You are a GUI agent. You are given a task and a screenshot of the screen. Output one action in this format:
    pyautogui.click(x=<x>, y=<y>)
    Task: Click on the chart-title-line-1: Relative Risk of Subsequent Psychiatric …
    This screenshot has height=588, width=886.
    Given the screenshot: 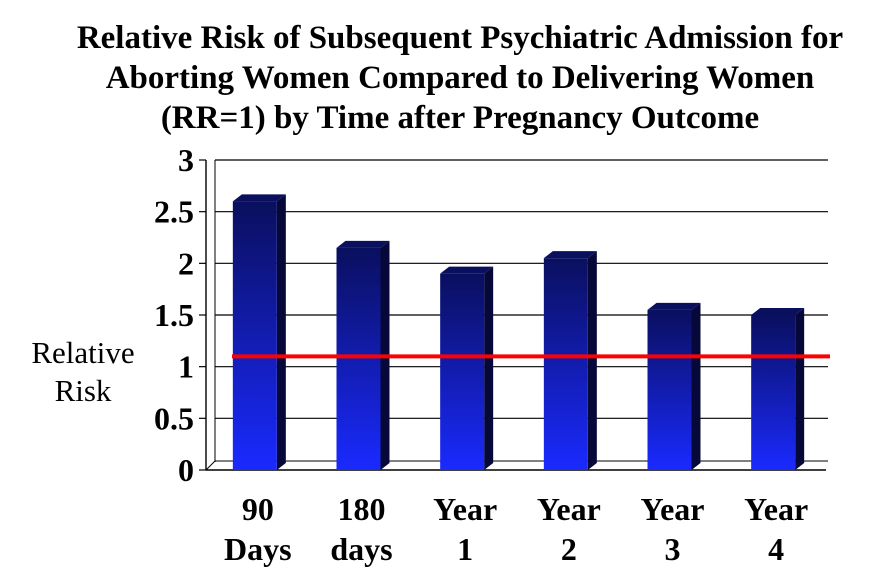 What is the action you would take?
    pyautogui.click(x=460, y=38)
    